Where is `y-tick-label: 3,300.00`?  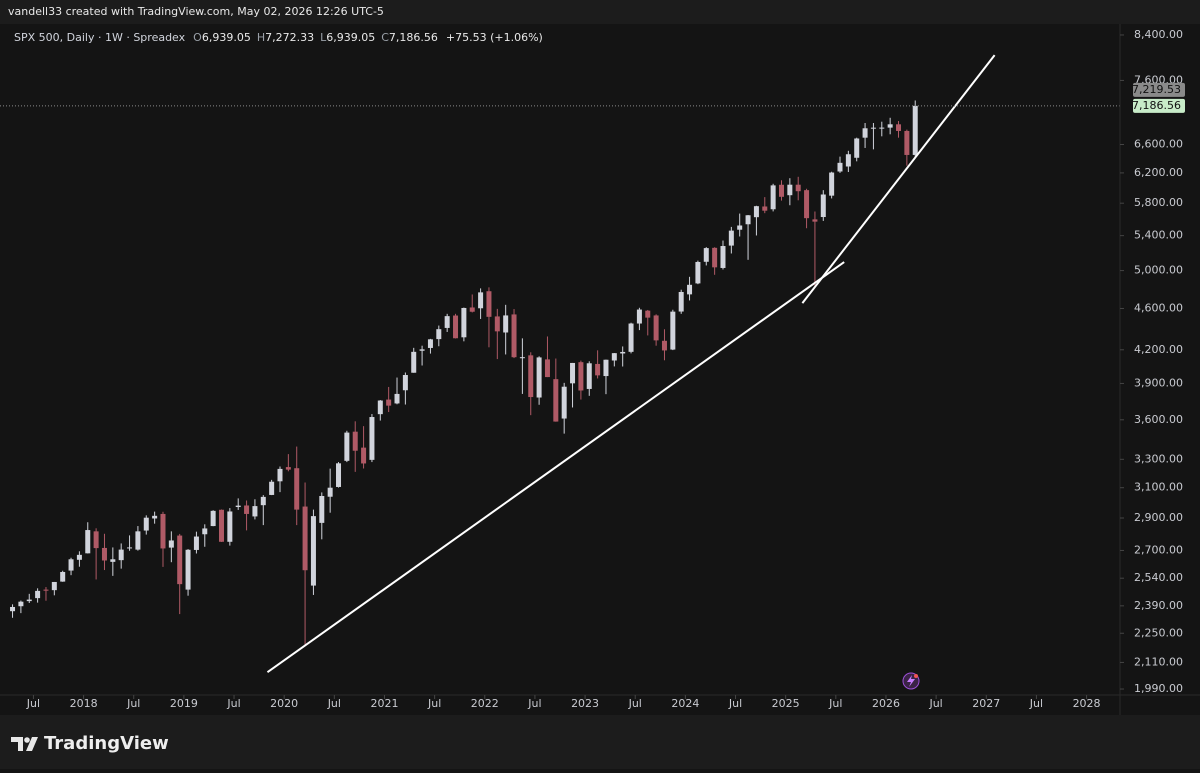
y-tick-label: 3,300.00 is located at coordinates (1158, 458).